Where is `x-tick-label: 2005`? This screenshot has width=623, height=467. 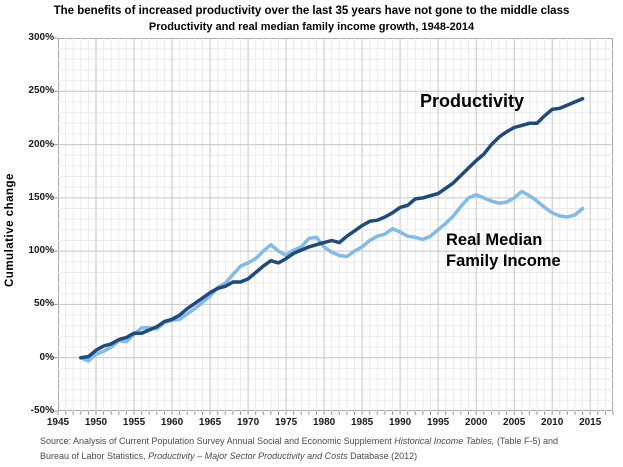 x-tick-label: 2005 is located at coordinates (514, 422).